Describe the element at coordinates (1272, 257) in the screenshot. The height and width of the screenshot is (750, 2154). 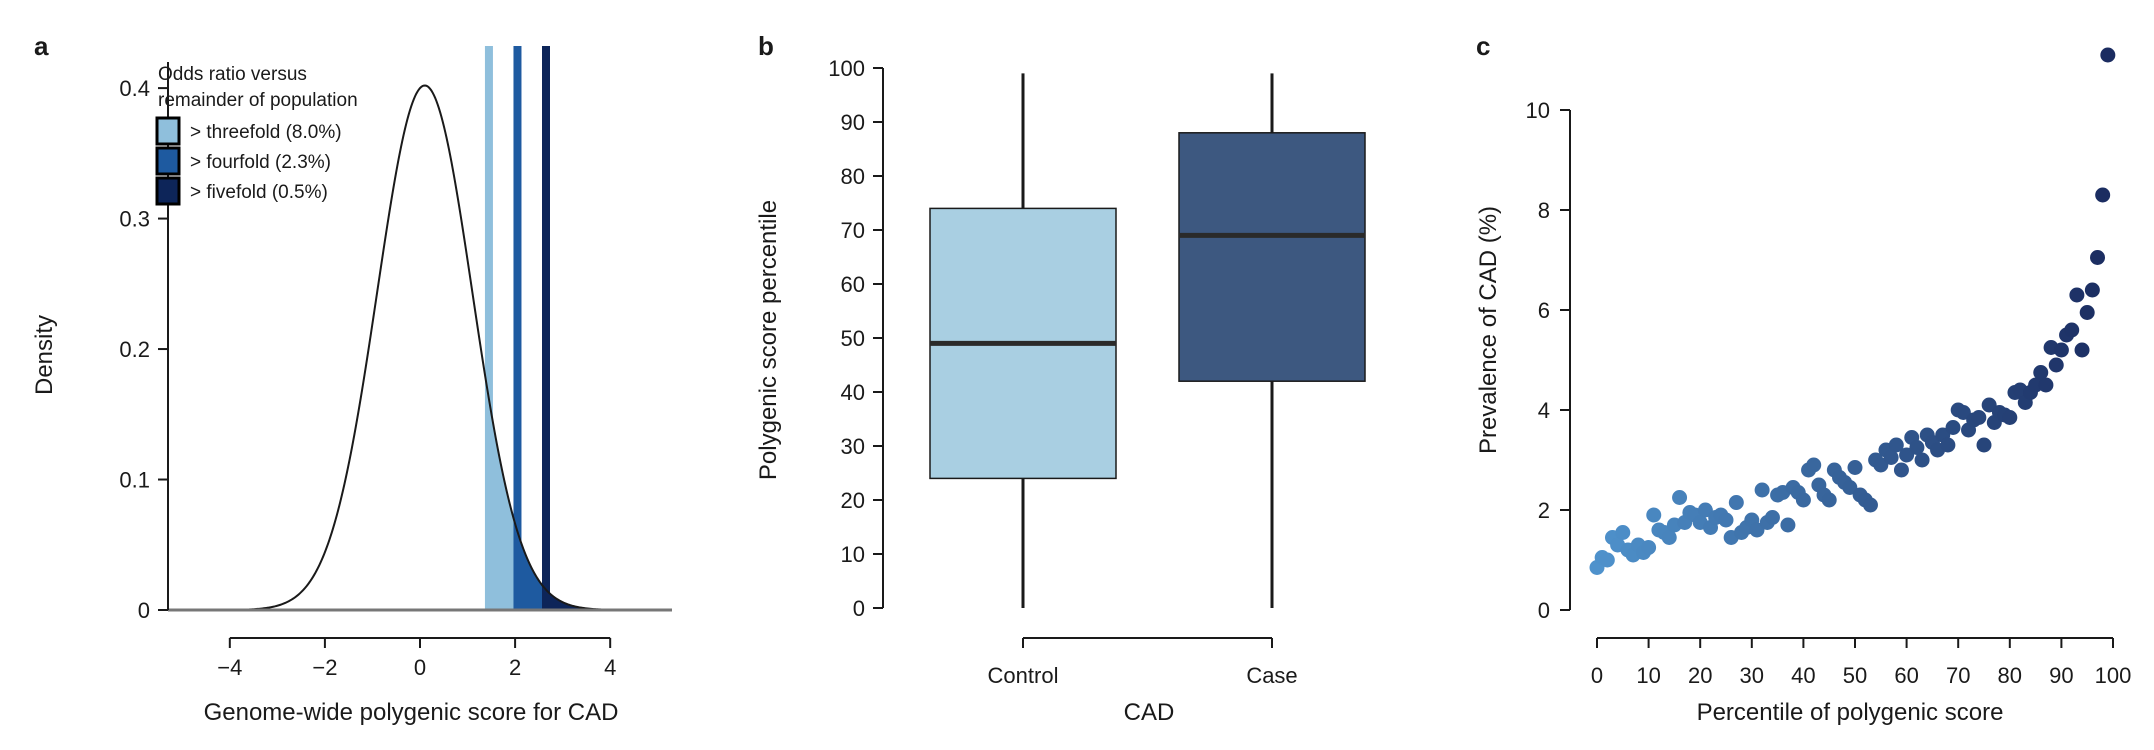
I see `box-iqr` at that location.